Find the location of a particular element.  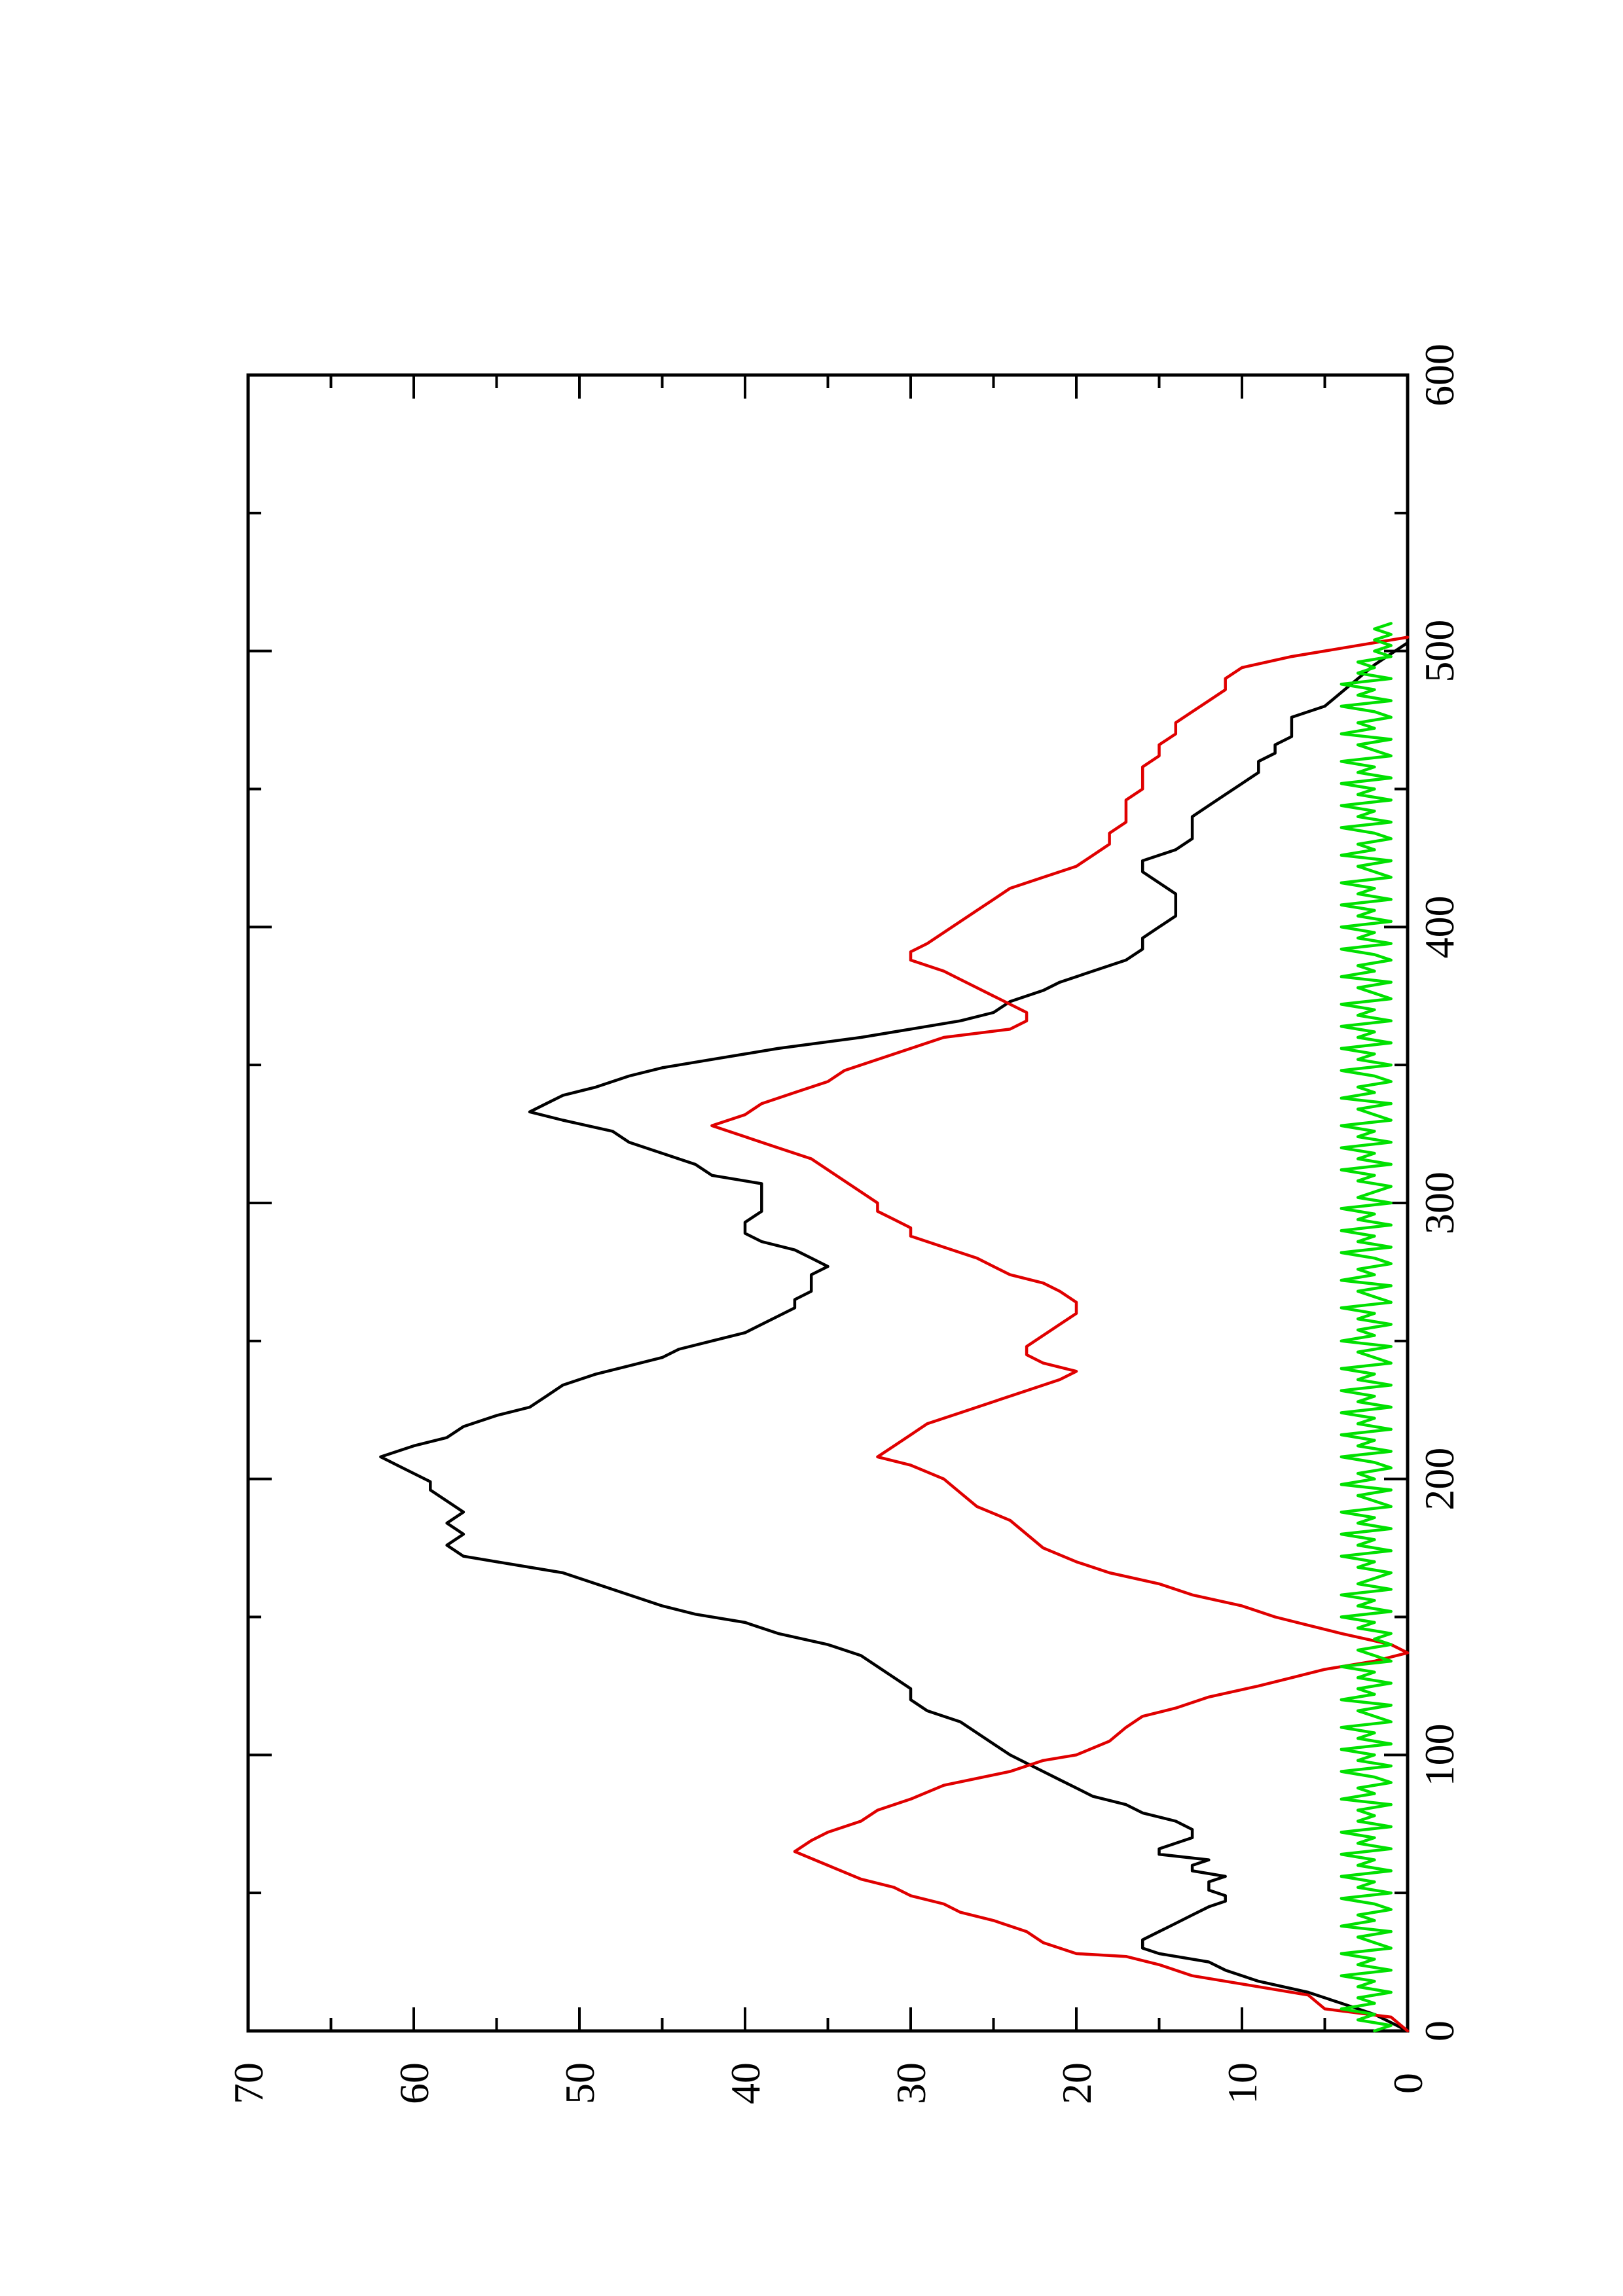

x-tick-label: 300 is located at coordinates (1439, 1203).